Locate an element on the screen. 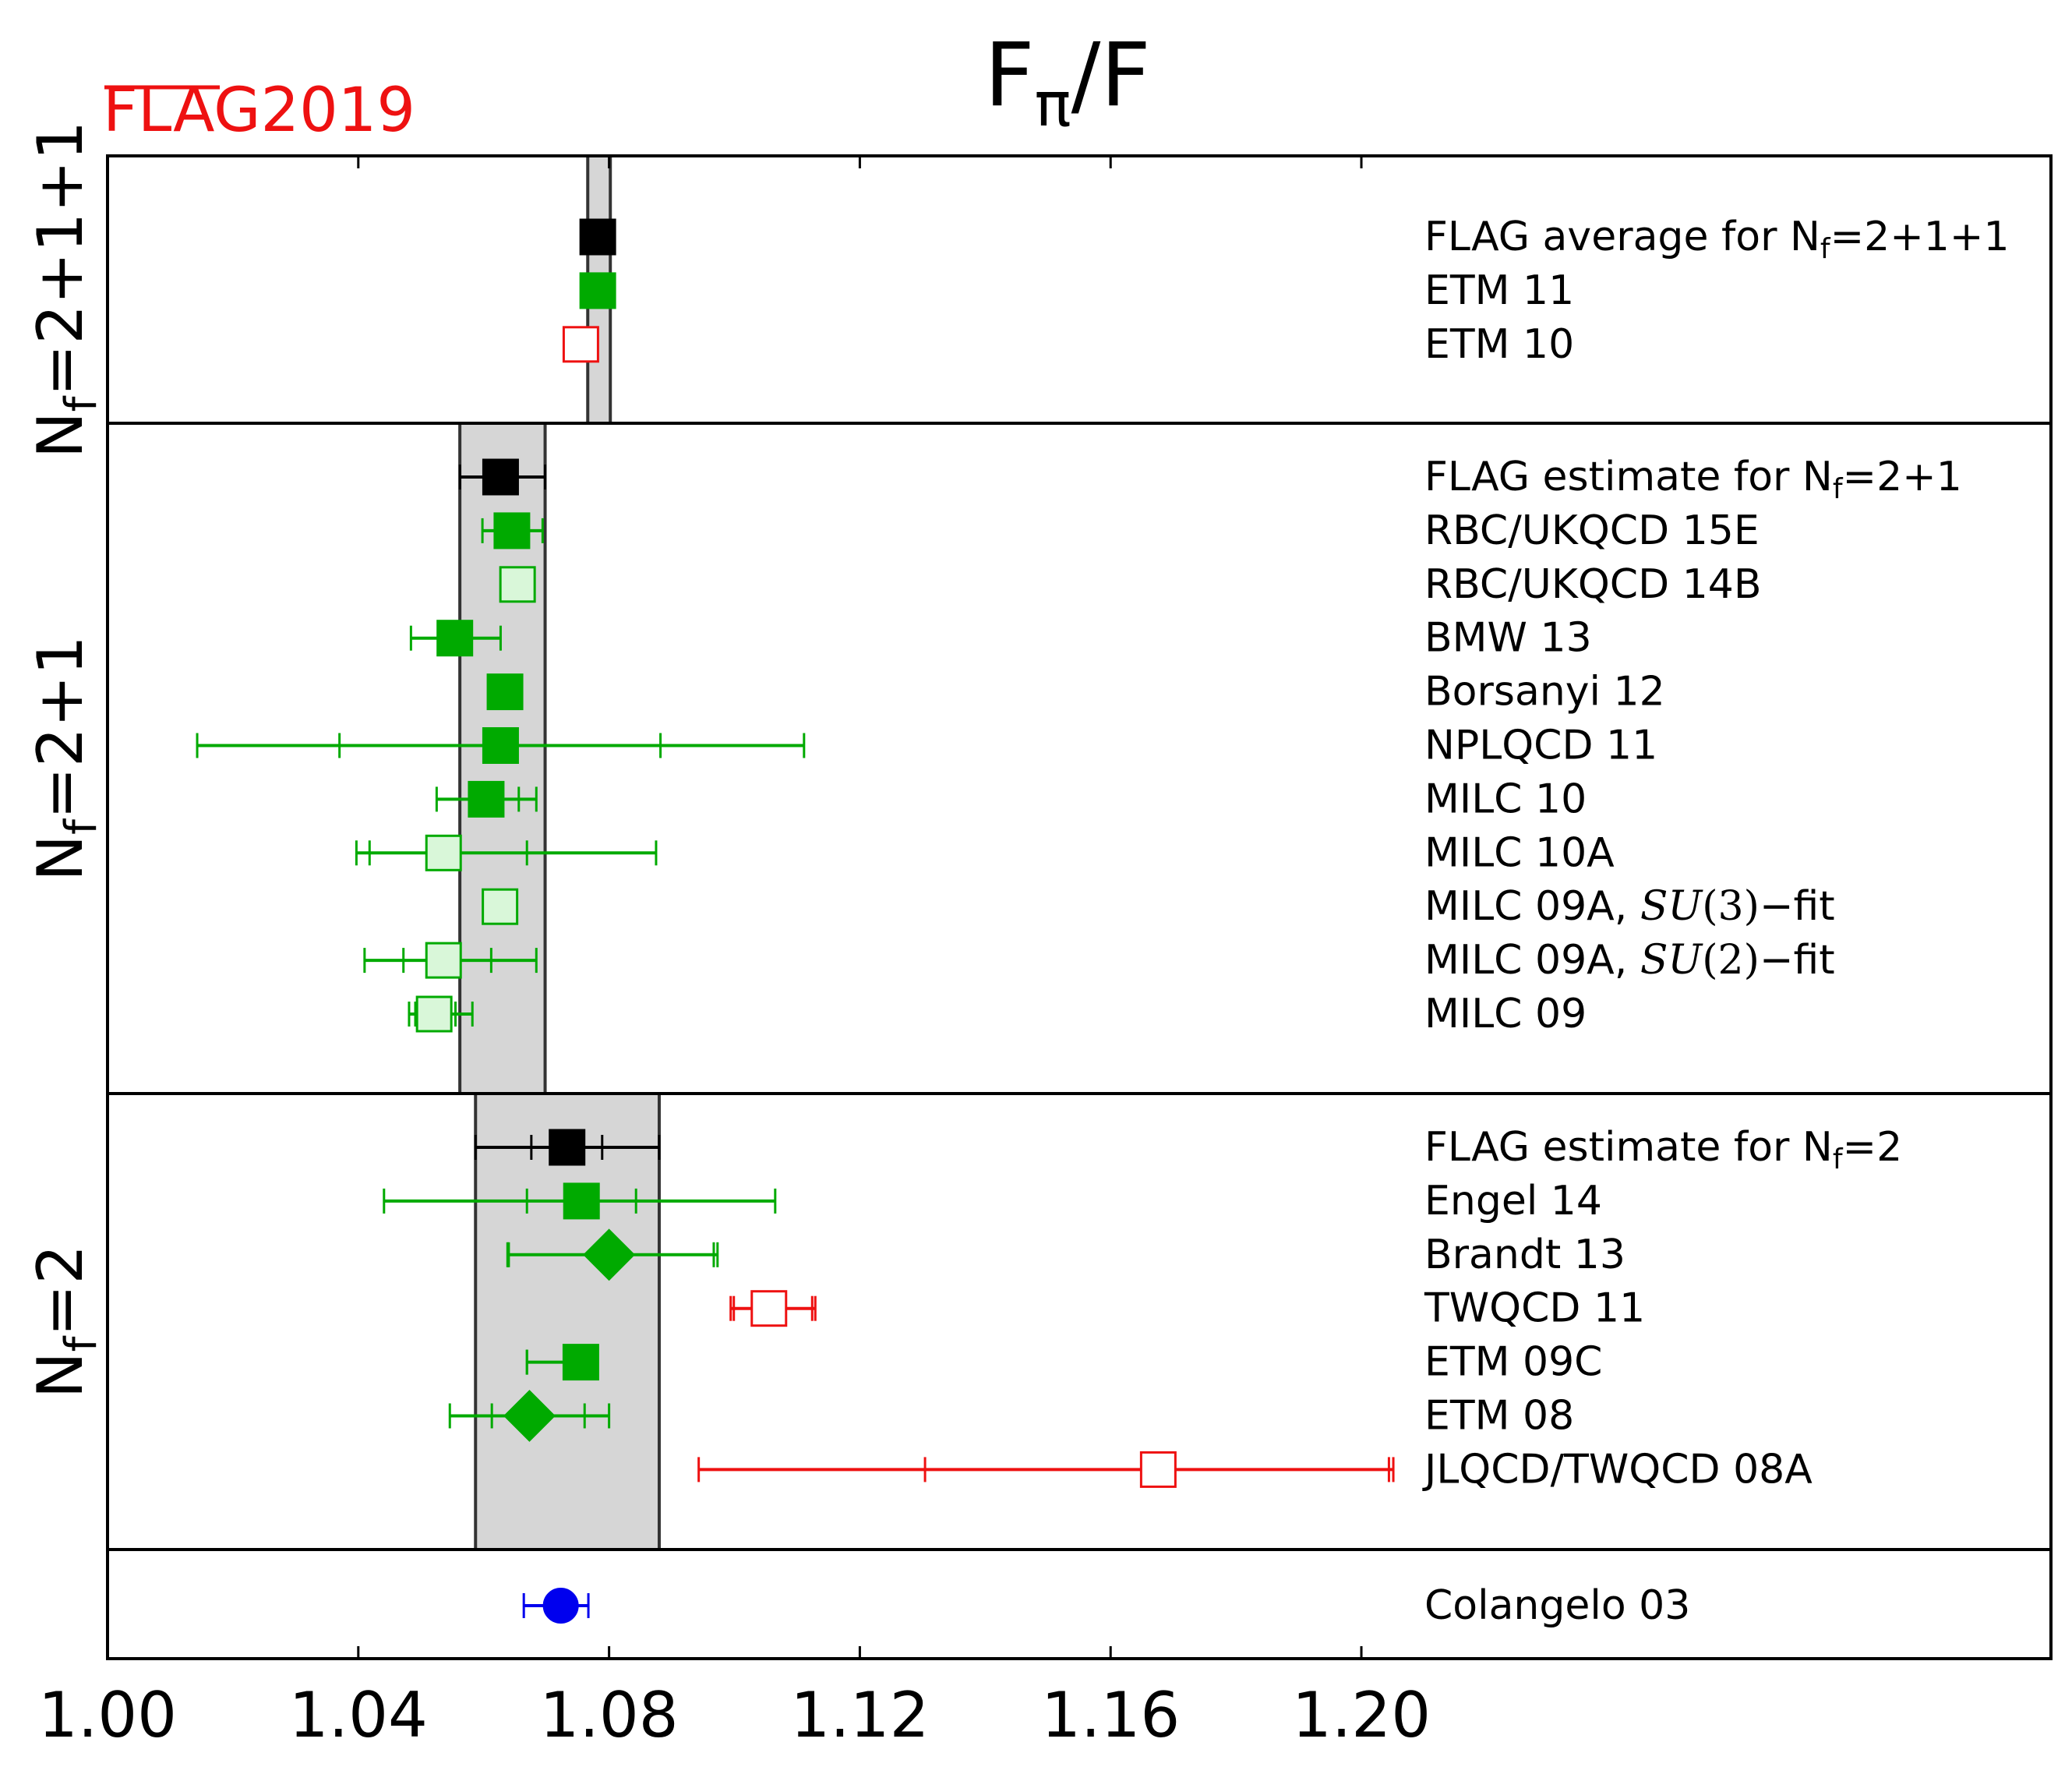 The image size is (2072, 1767). entry-label-text: Brandt 13 is located at coordinates (1524, 1255).